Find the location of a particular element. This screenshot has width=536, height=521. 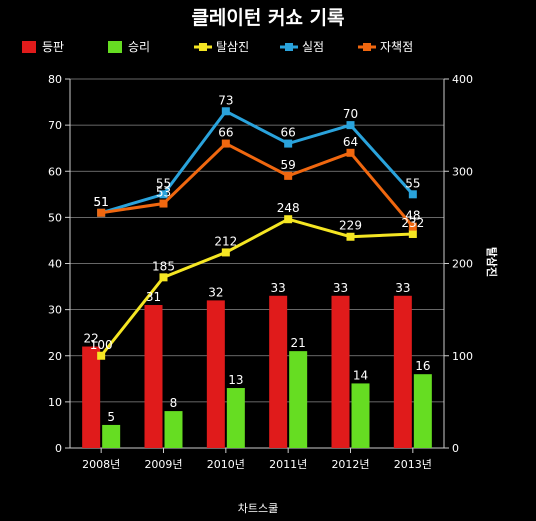

bar-data-label: 14 is located at coordinates (360, 375).